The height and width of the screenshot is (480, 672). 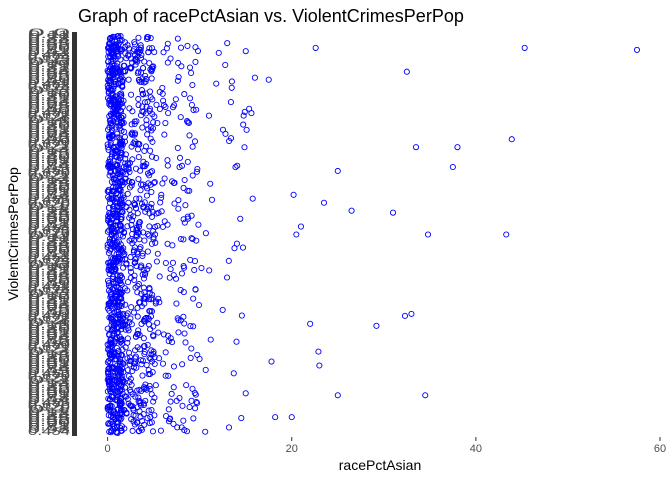 I want to click on y-tick-label: 0.16, so click(x=49, y=93).